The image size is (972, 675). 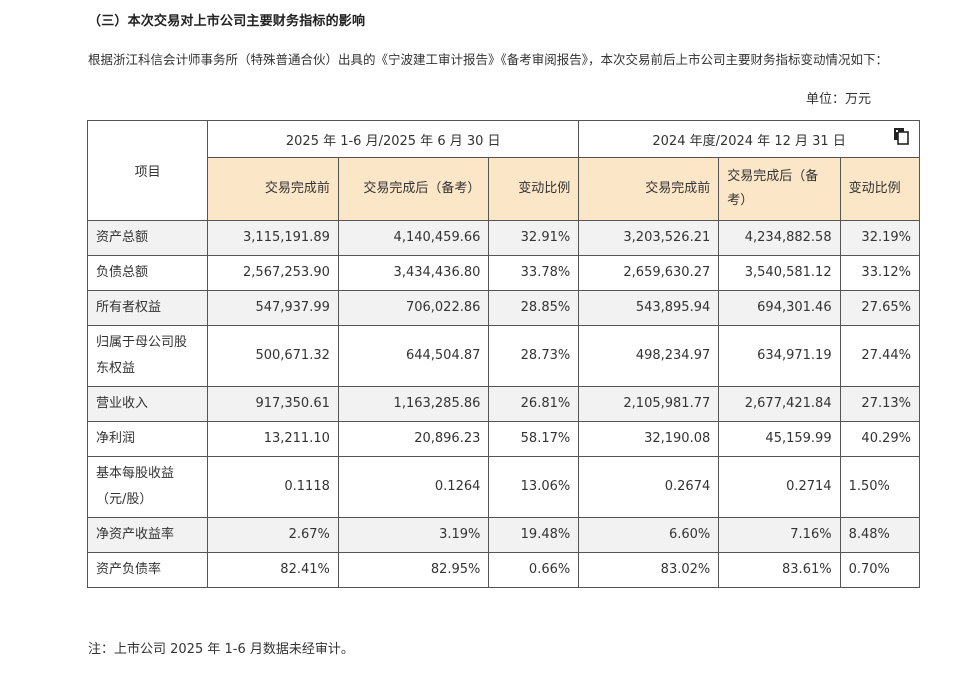 I want to click on value-cell: 2.67%, so click(x=273, y=535).